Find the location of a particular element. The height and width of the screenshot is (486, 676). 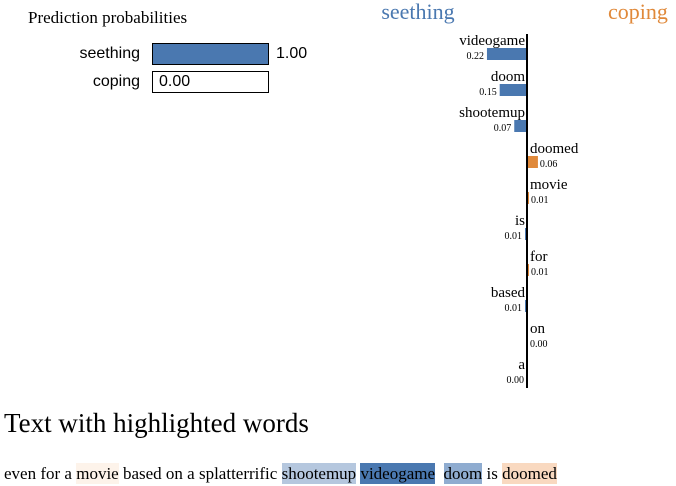

proba-bar-fill is located at coordinates (210, 54).